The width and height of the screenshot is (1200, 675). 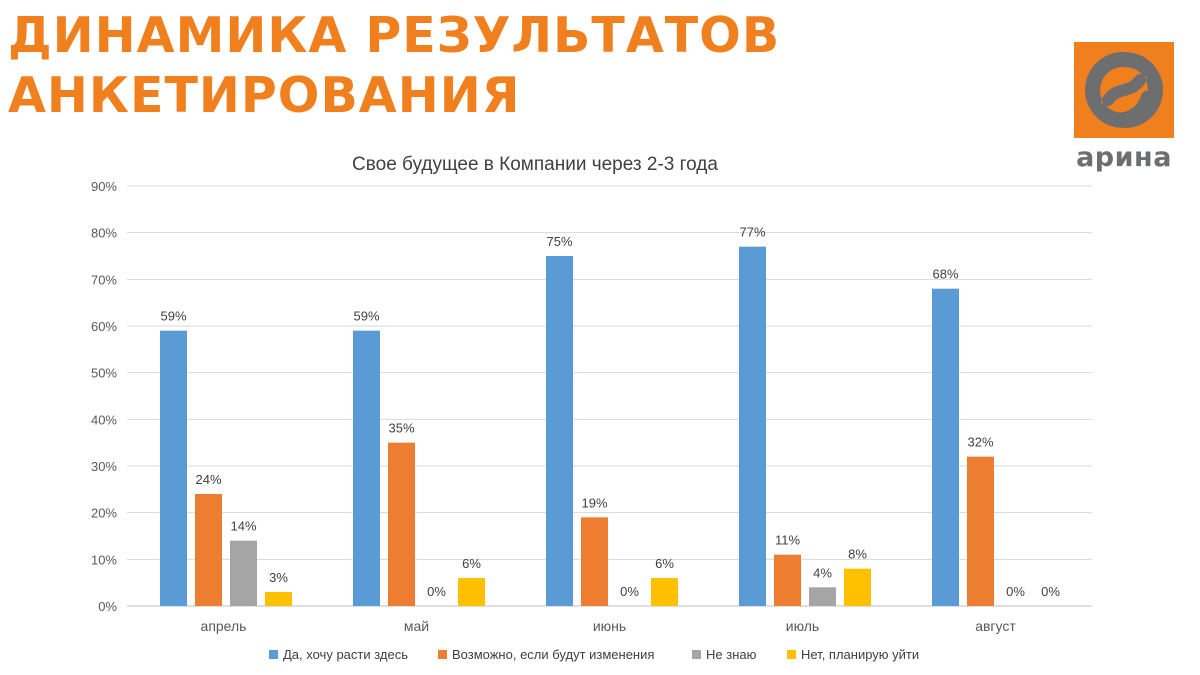 I want to click on page-title-line-2: АНКЕТИРОВАНИЯ, so click(x=264, y=95).